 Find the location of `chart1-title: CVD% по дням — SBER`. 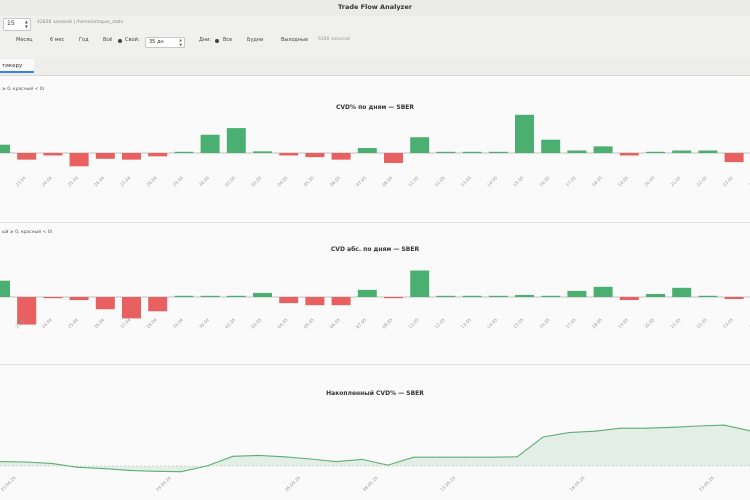

chart1-title: CVD% по дням — SBER is located at coordinates (375, 107).